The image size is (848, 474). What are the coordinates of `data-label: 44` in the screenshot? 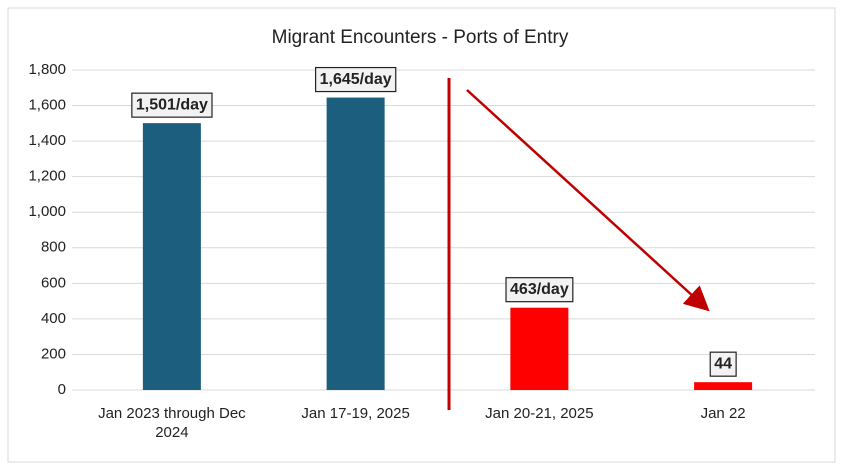 It's located at (723, 363).